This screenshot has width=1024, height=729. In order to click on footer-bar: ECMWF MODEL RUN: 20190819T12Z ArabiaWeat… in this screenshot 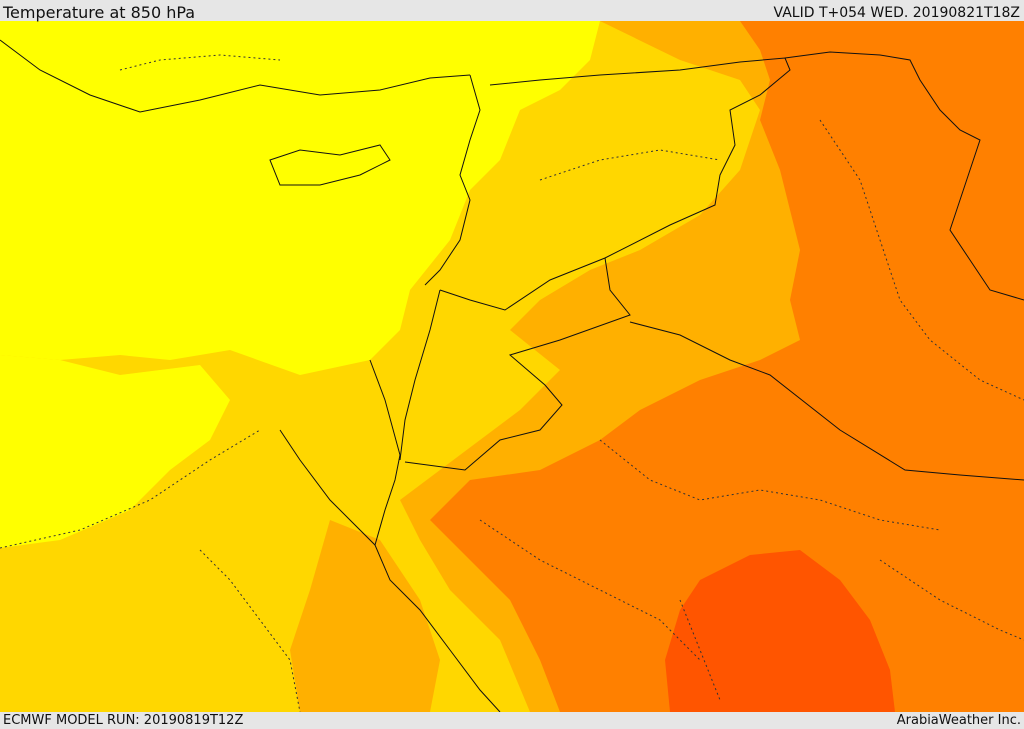, I will do `click(512, 720)`.